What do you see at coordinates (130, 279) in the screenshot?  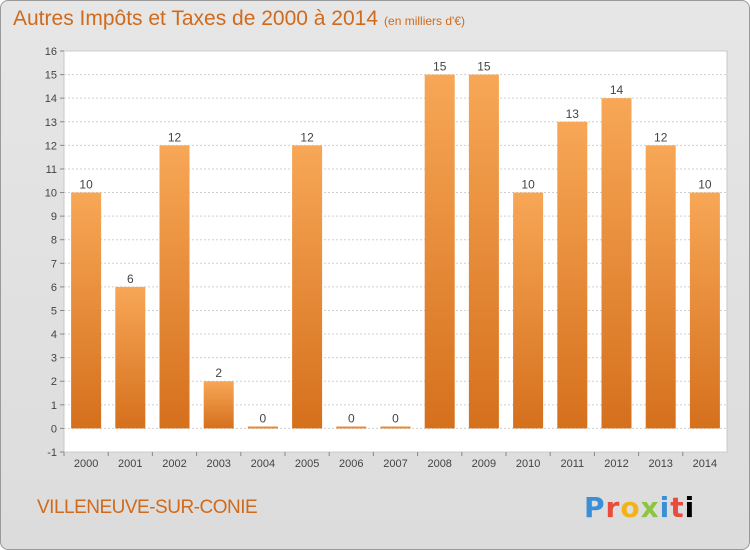 I see `data-label: 6` at bounding box center [130, 279].